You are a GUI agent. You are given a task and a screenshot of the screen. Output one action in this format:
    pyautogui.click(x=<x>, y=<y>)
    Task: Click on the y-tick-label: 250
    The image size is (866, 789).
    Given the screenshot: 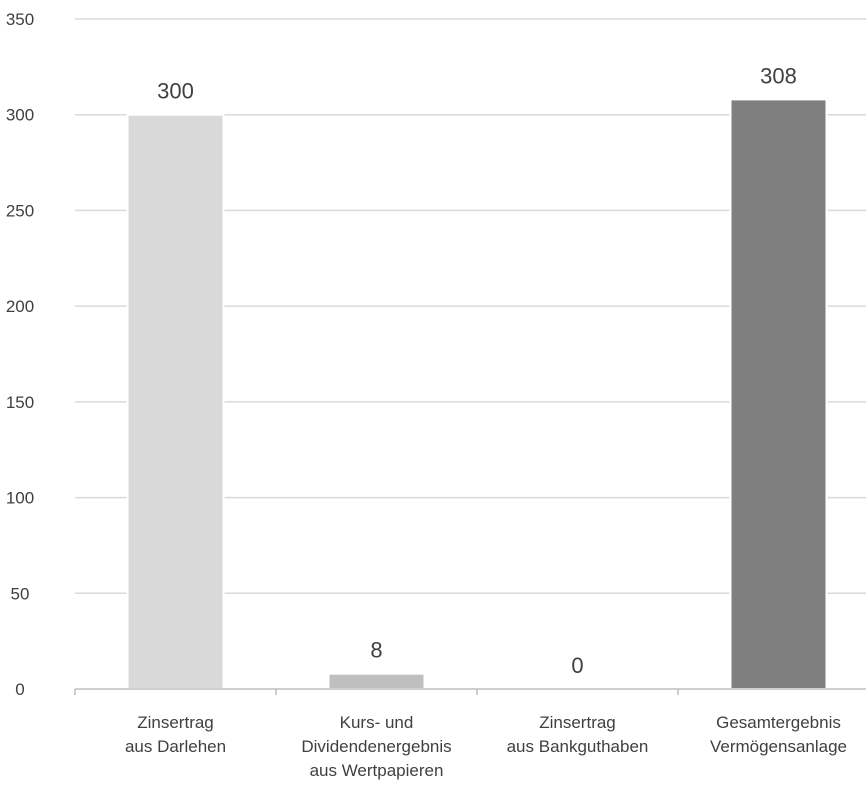 What is the action you would take?
    pyautogui.click(x=20, y=210)
    